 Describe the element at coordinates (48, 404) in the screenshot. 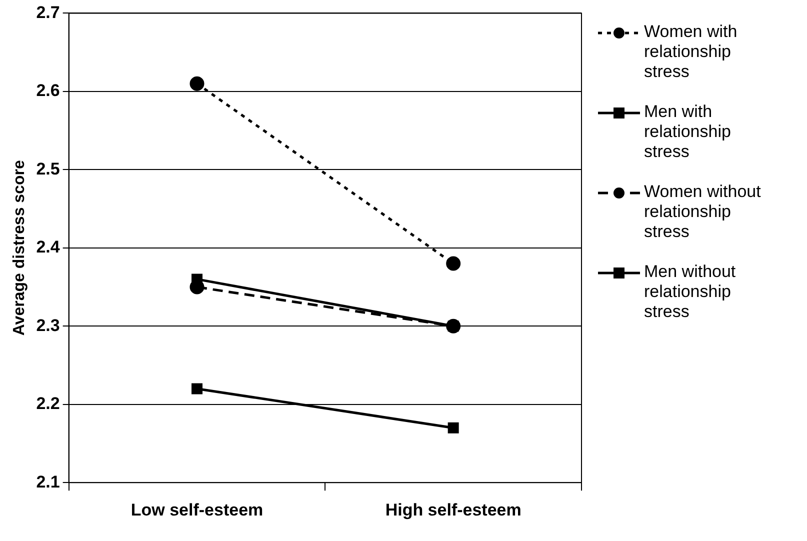

I see `y-tick-label: 2.2` at that location.